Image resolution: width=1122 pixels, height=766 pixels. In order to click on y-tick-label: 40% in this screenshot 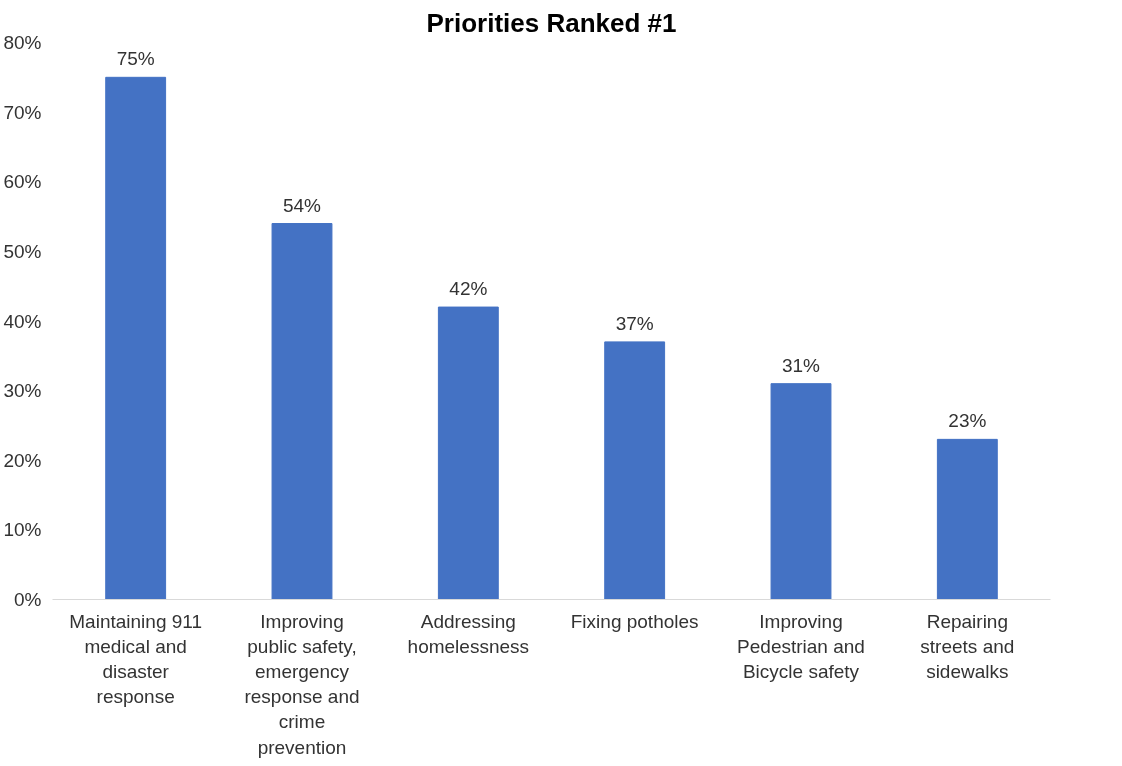, I will do `click(22, 321)`.